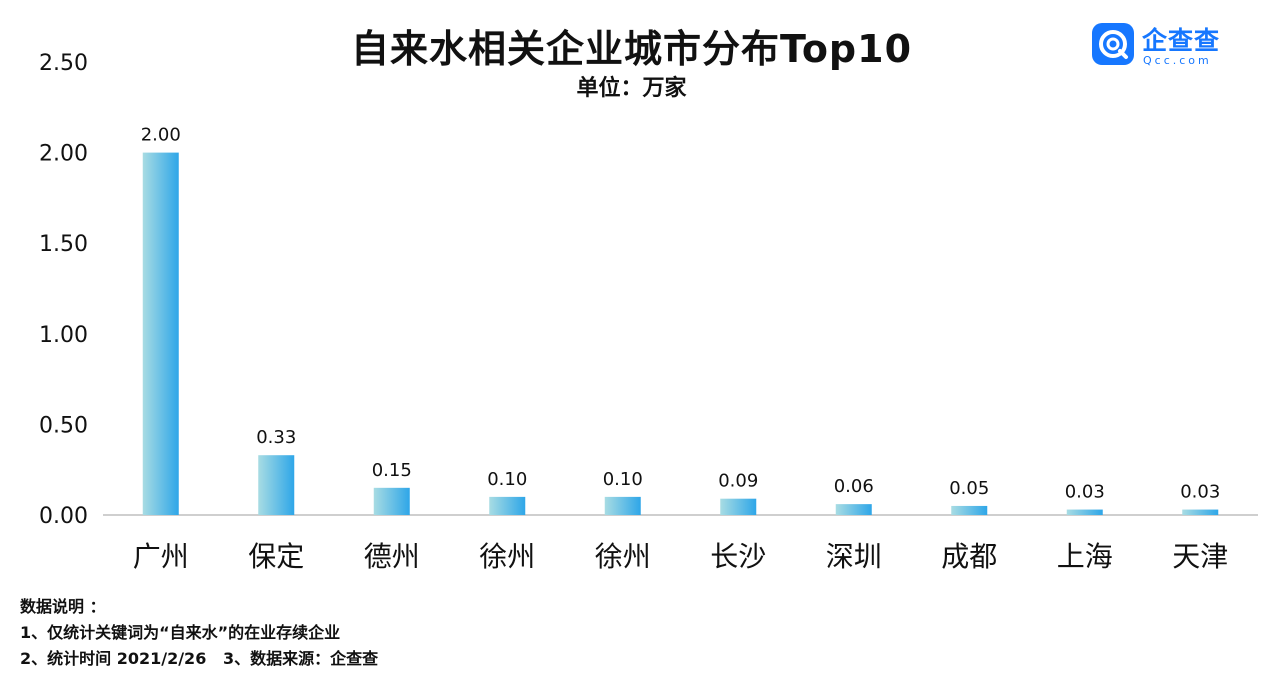 The height and width of the screenshot is (686, 1263). What do you see at coordinates (392, 556) in the screenshot?
I see `x-category-label: 德州` at bounding box center [392, 556].